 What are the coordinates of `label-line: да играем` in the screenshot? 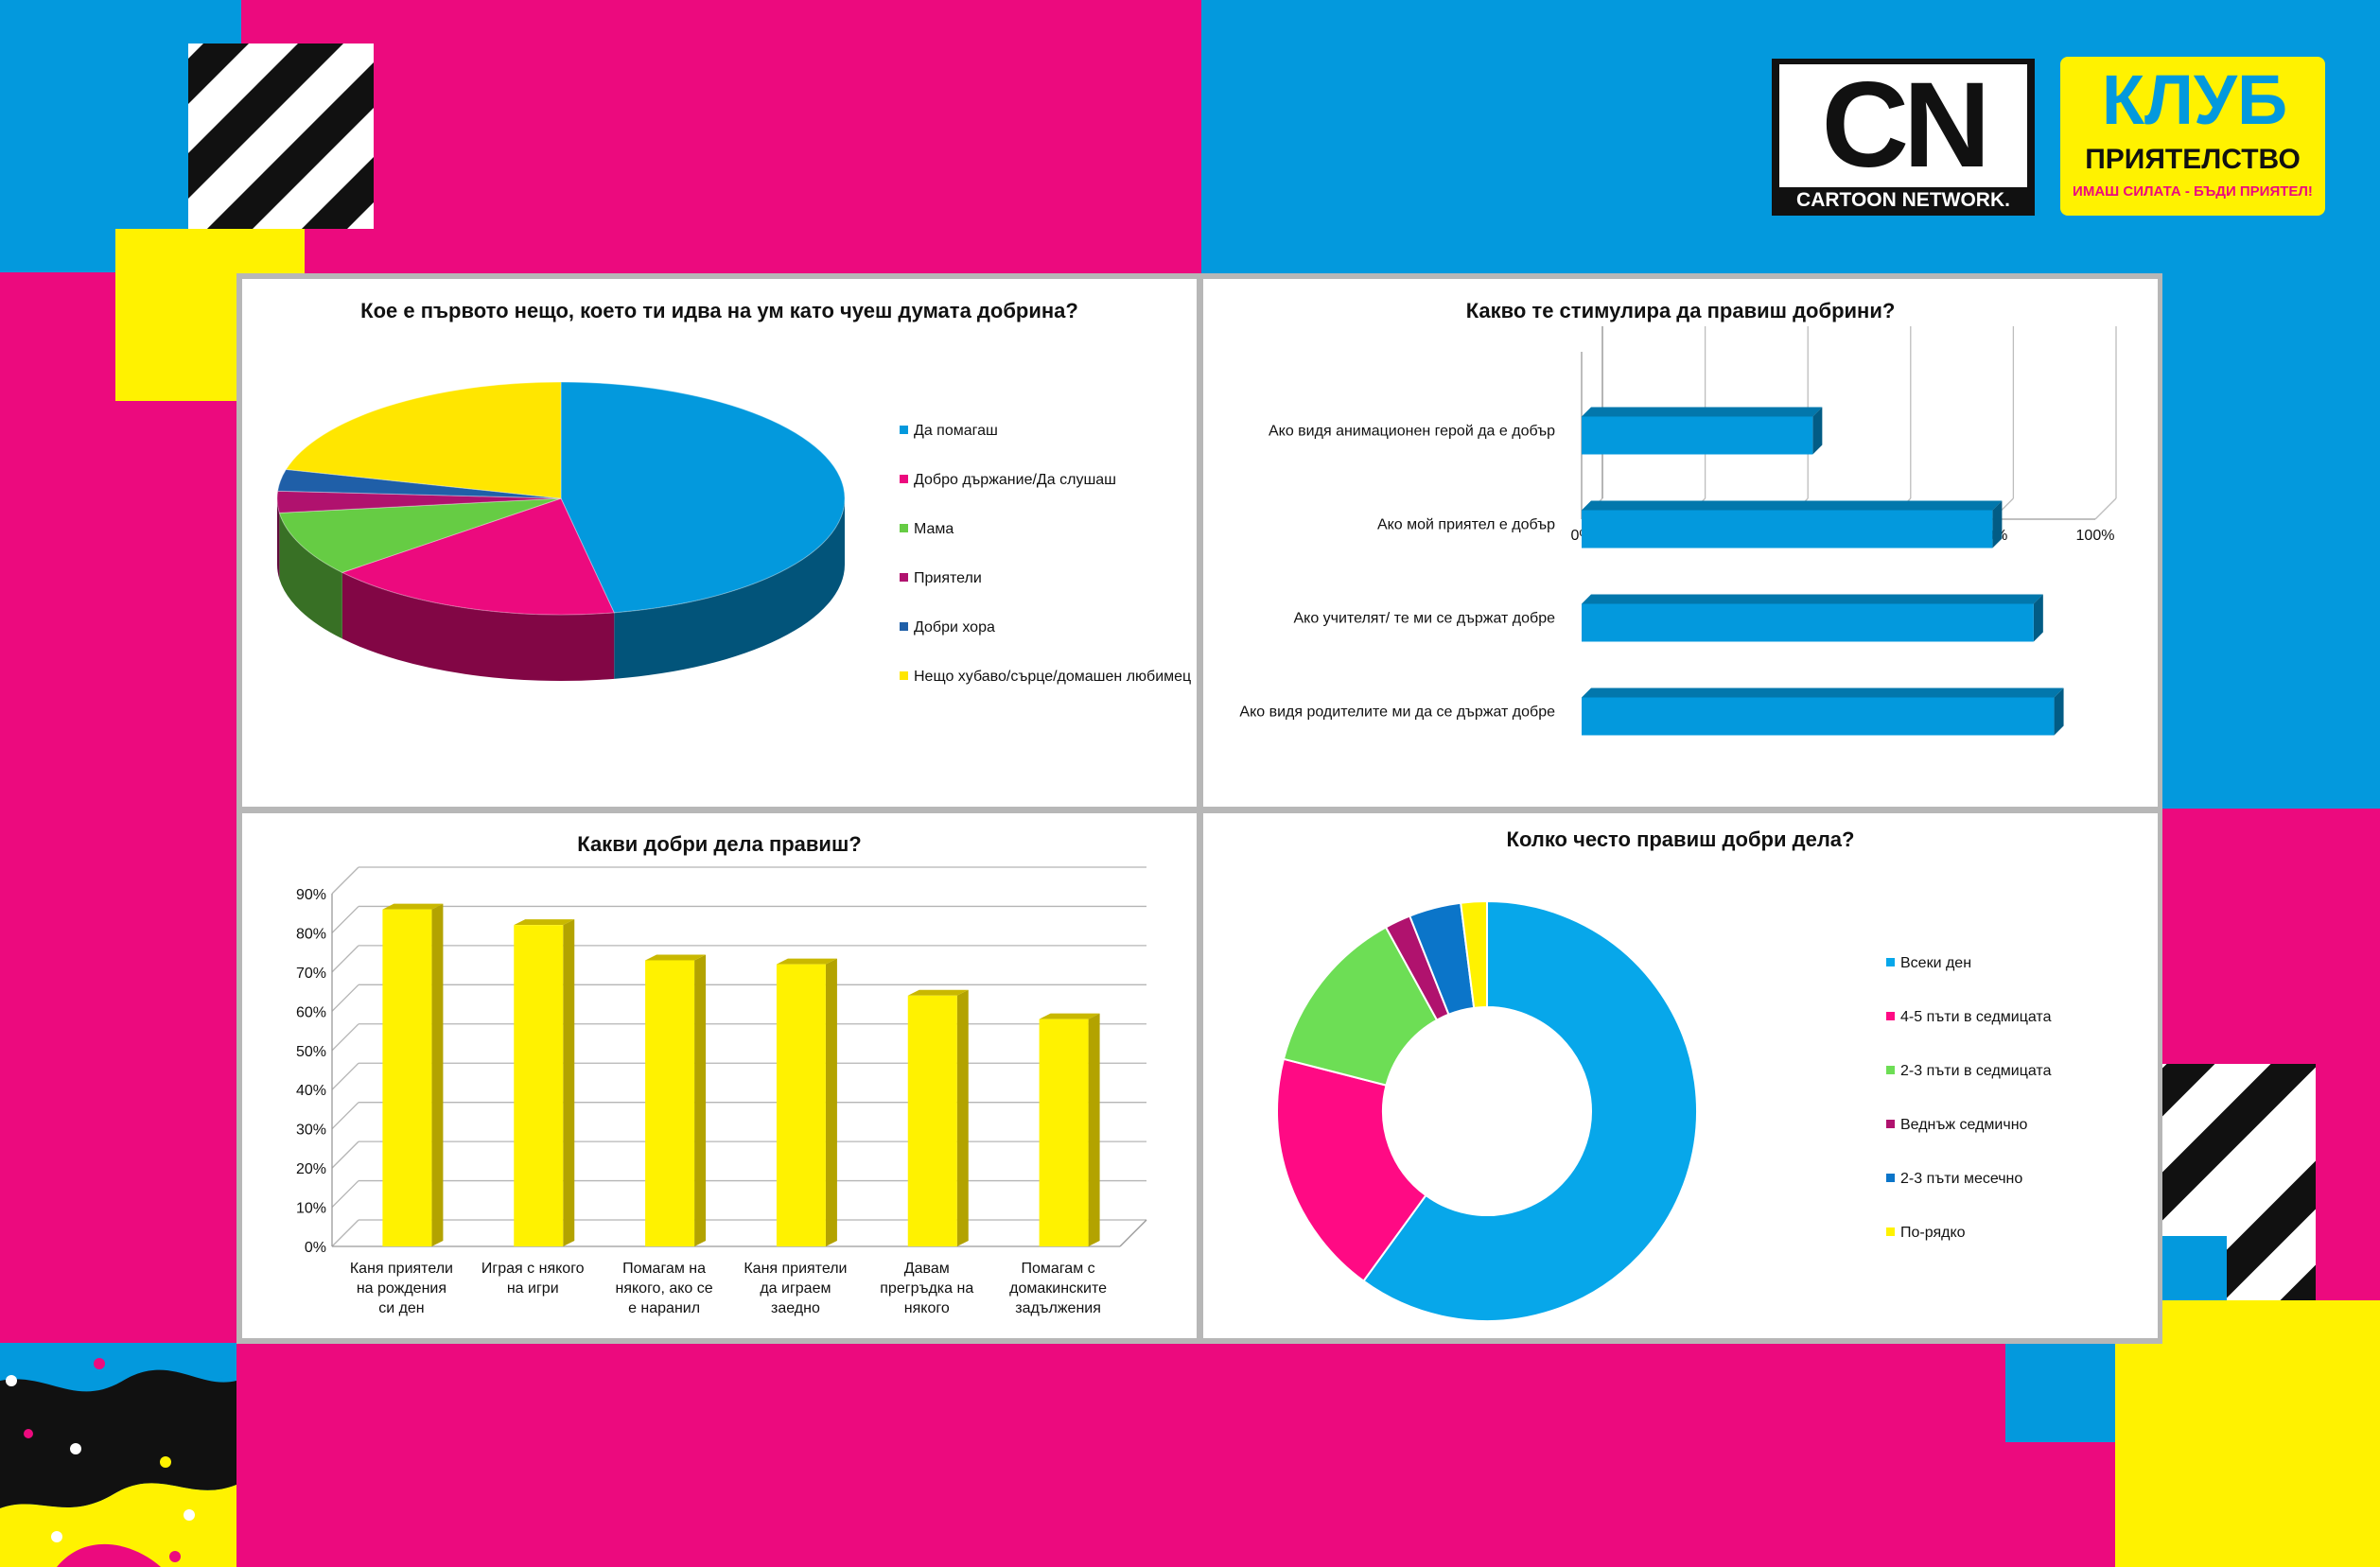 It's located at (795, 1288).